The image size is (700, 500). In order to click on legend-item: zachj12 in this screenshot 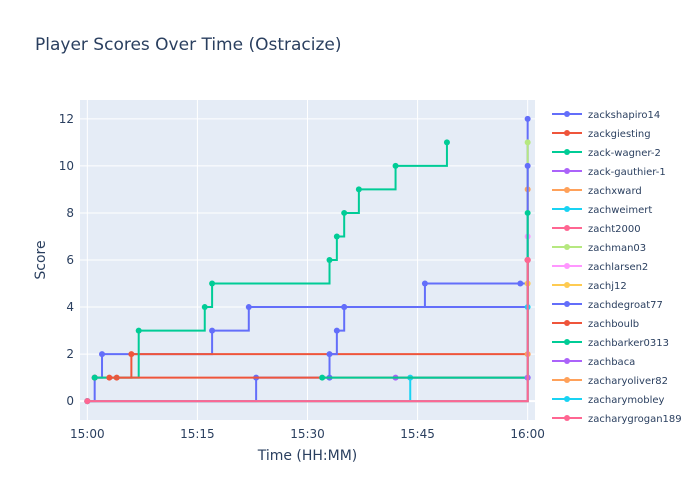, I will do `click(589, 286)`.